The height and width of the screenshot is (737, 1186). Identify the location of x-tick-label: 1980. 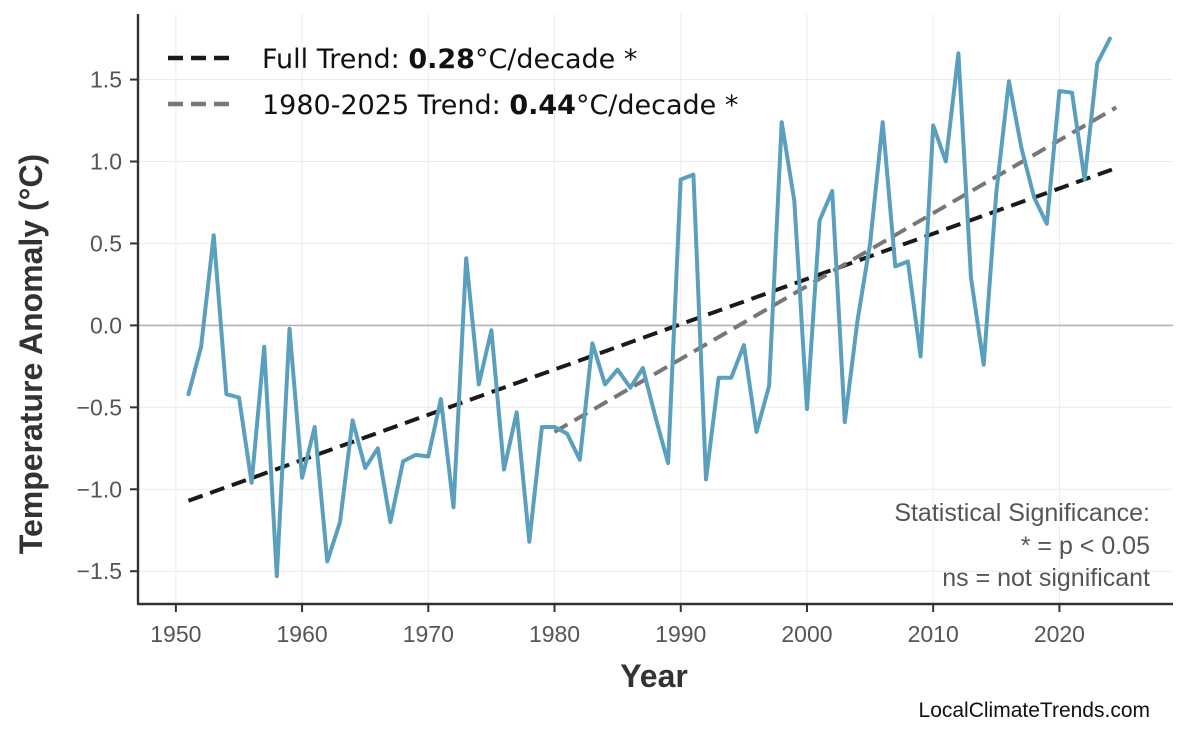
(554, 634).